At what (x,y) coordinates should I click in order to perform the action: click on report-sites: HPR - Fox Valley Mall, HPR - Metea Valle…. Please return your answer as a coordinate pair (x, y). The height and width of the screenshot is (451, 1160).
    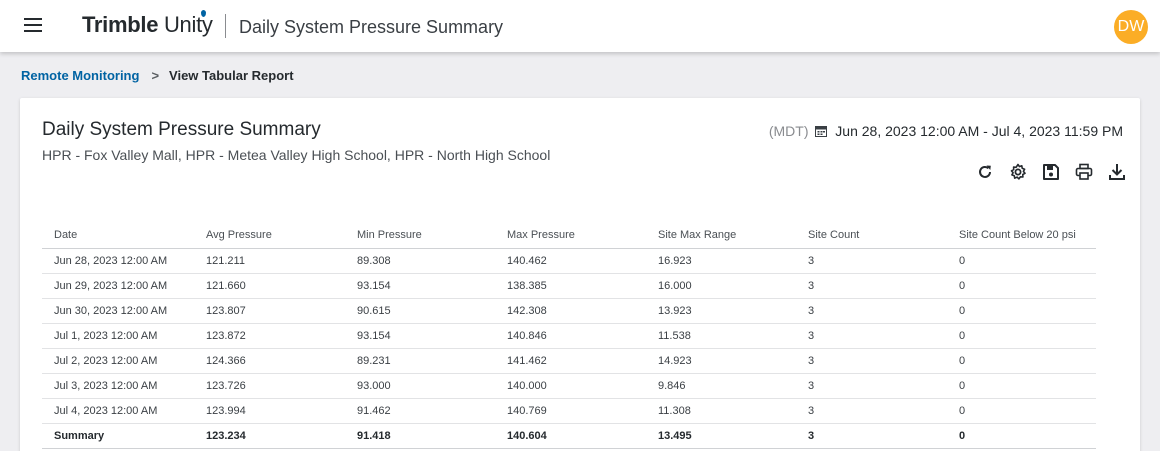
    Looking at the image, I should click on (296, 155).